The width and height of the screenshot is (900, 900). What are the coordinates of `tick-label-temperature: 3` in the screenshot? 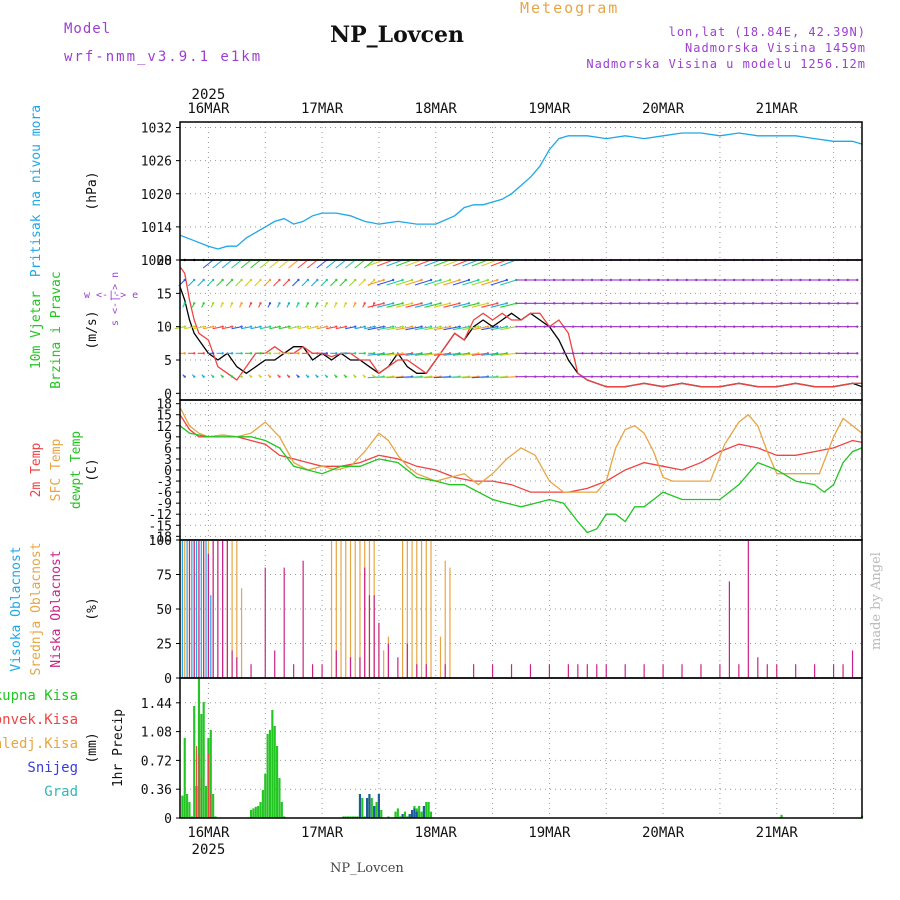 It's located at (168, 460).